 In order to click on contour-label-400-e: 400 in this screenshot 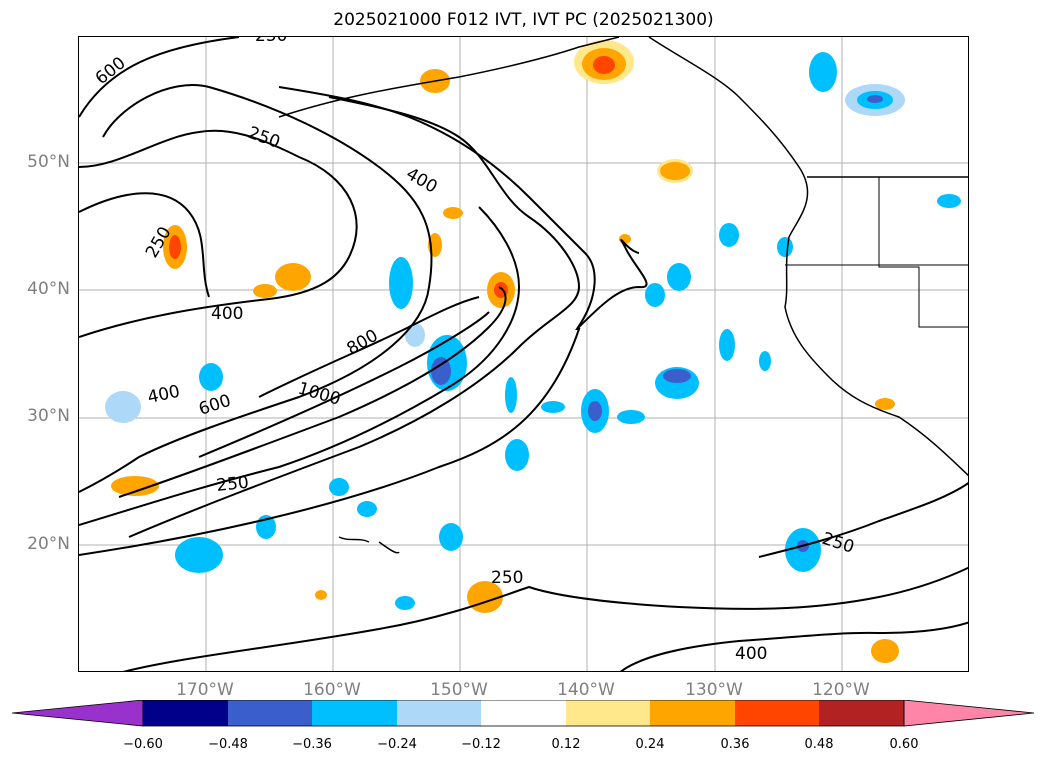, I will do `click(751, 654)`.